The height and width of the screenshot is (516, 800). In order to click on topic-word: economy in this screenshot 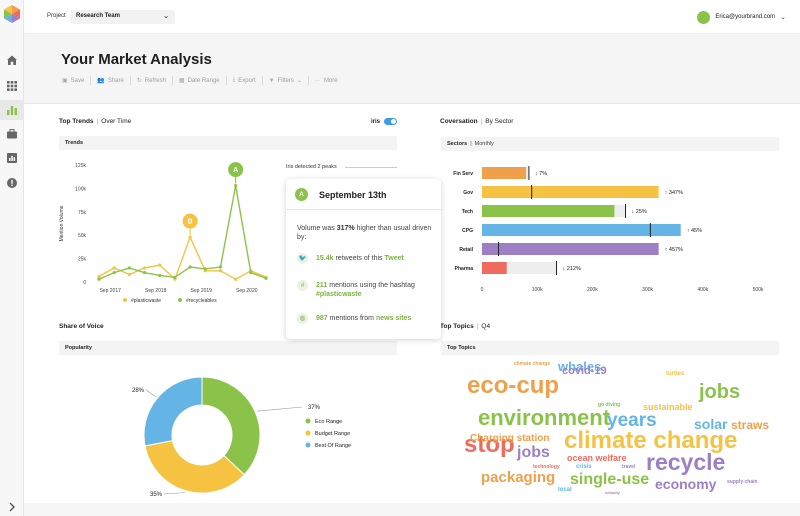, I will do `click(686, 484)`.